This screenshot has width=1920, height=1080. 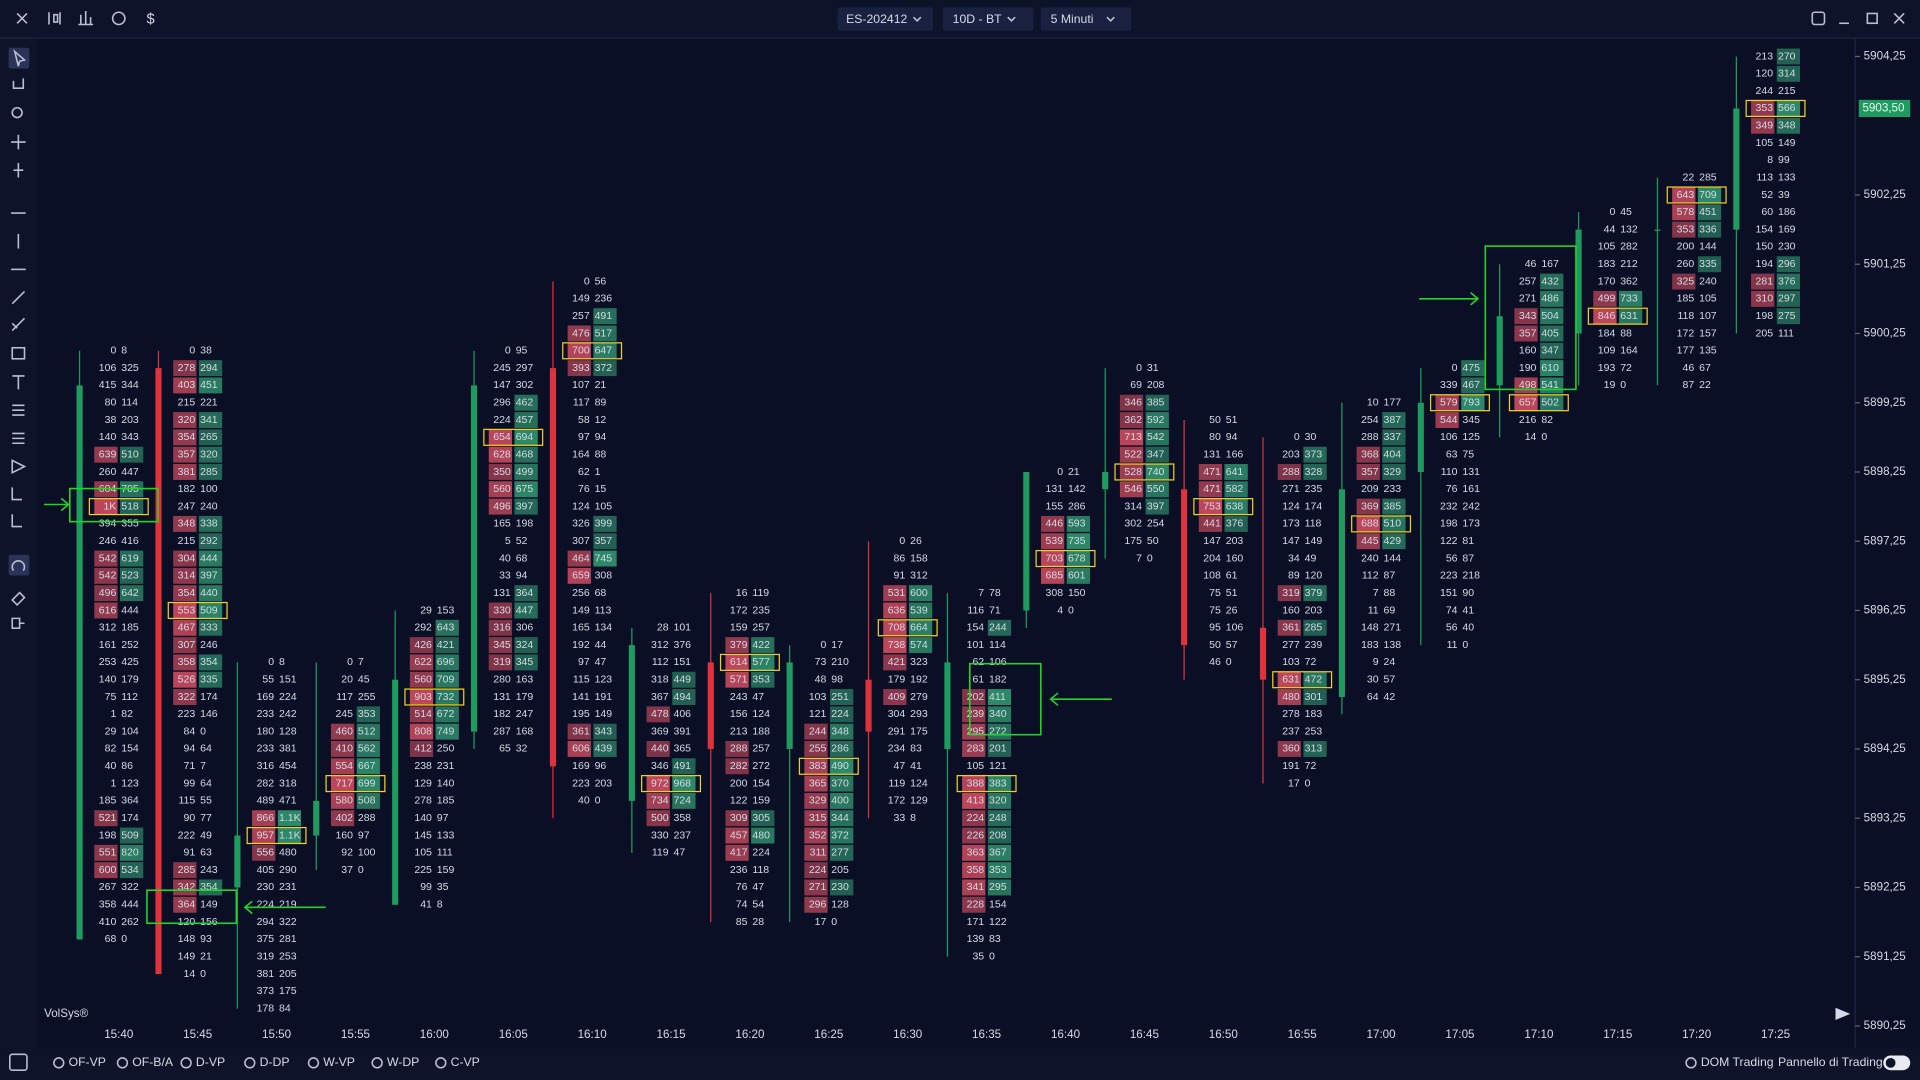 I want to click on bid-volume: 29, so click(x=426, y=610).